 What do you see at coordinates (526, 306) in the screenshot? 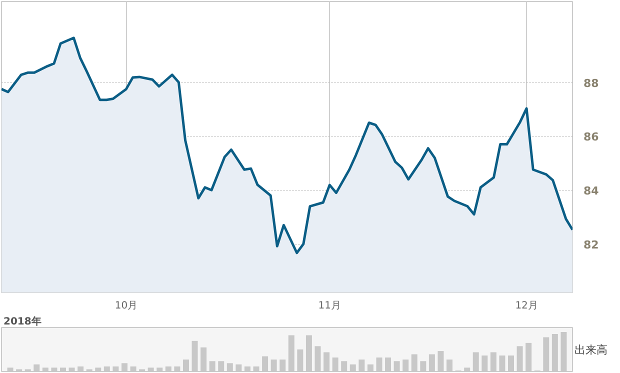
I see `x-tick-label: 12月` at bounding box center [526, 306].